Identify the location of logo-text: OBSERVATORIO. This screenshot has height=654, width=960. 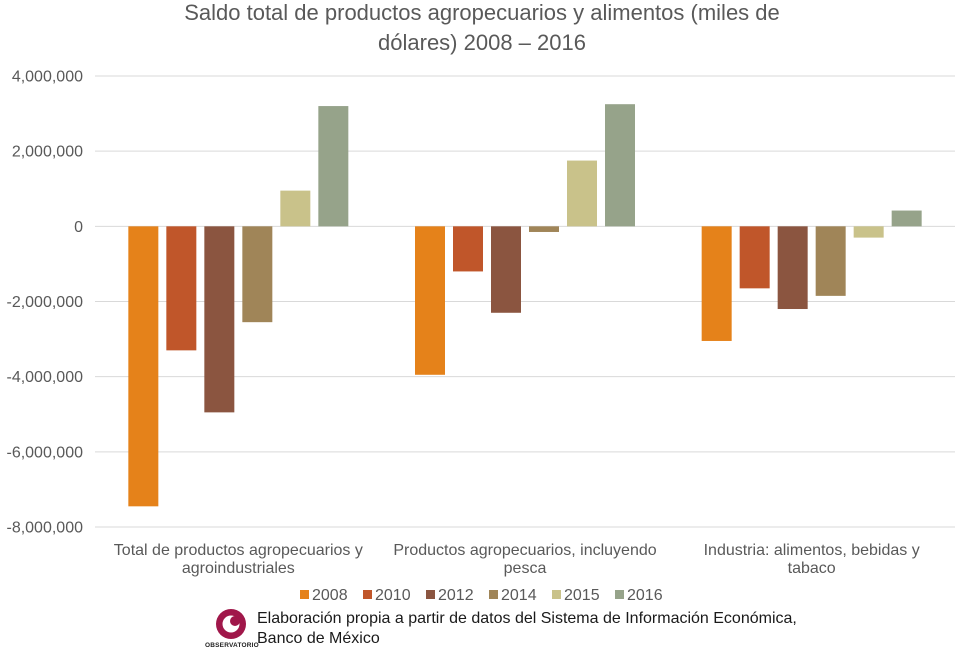
(232, 645).